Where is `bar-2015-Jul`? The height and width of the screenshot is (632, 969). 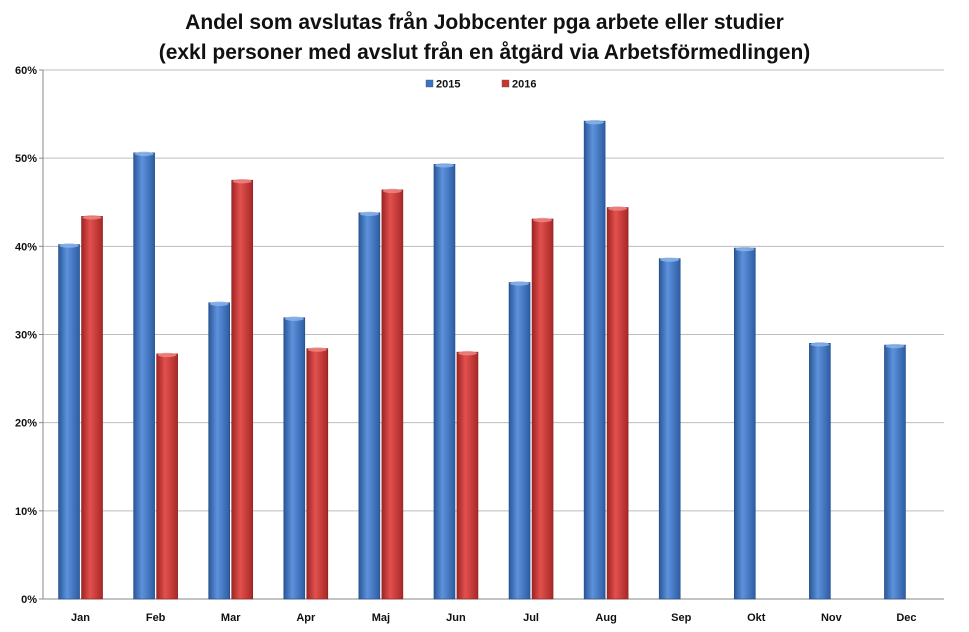 bar-2015-Jul is located at coordinates (519, 441).